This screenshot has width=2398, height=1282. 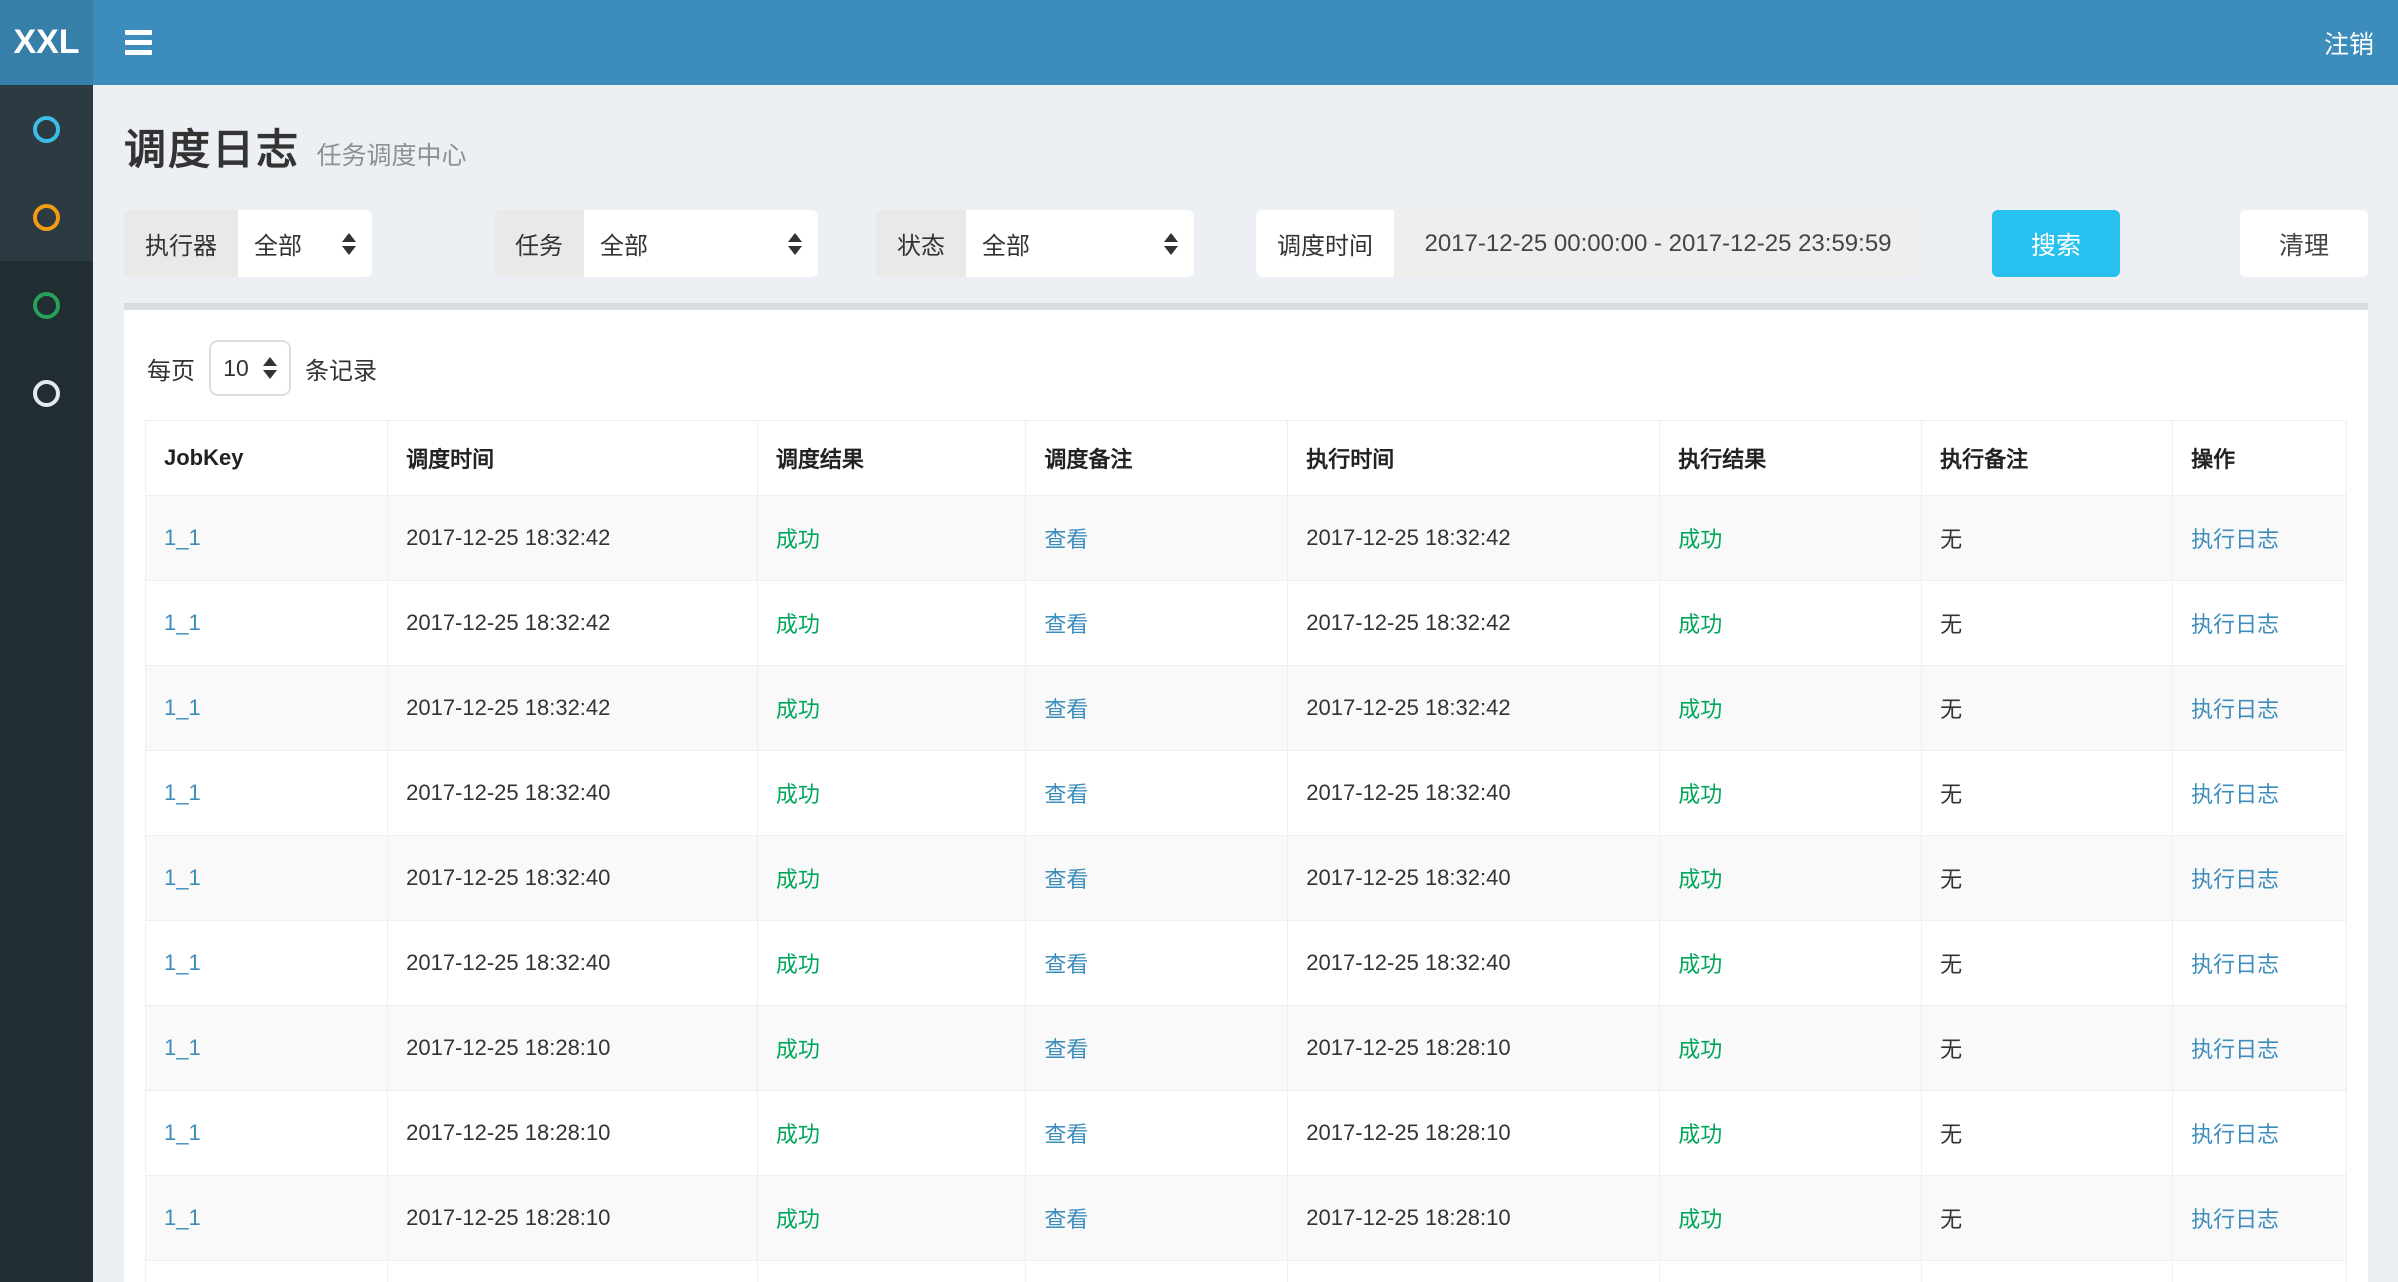 What do you see at coordinates (138, 32) in the screenshot?
I see `hamburger-icon` at bounding box center [138, 32].